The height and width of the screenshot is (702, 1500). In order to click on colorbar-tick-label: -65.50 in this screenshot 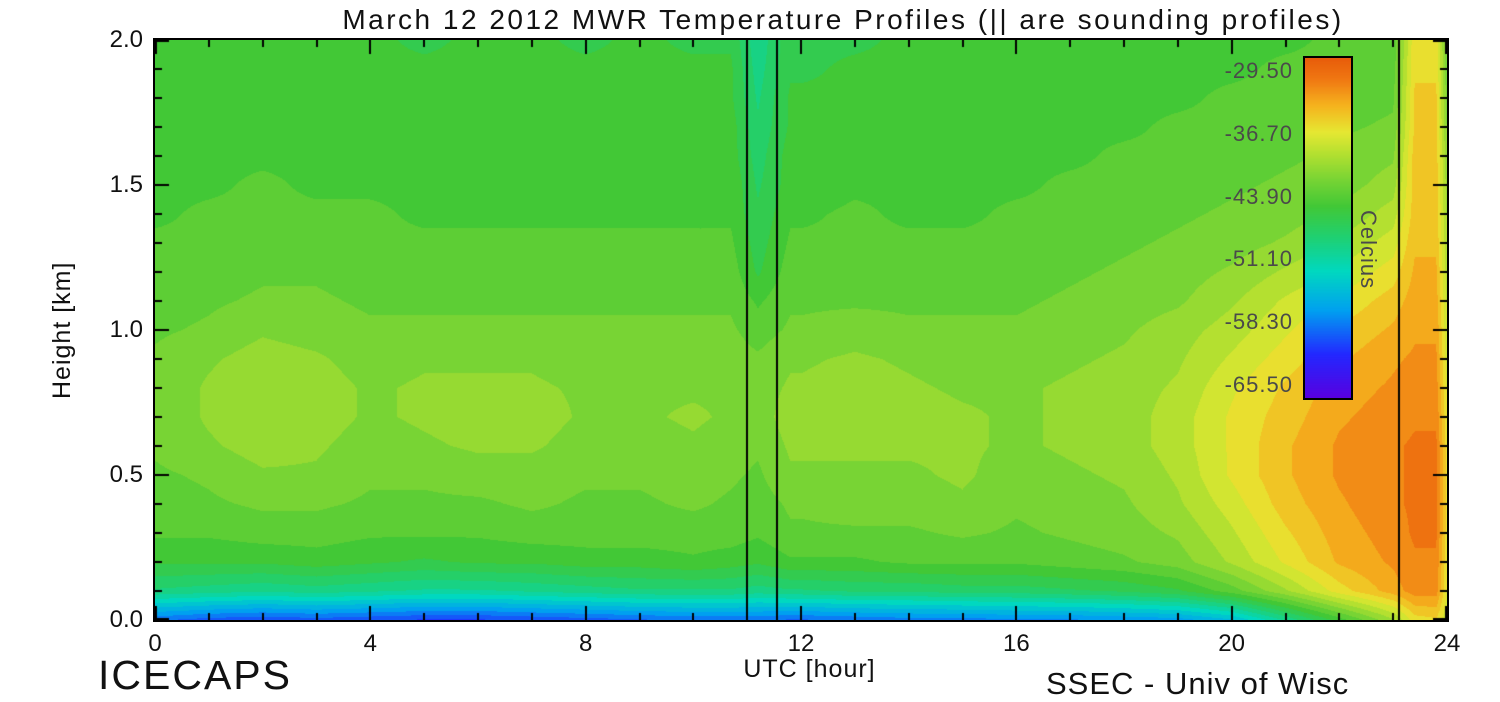, I will do `click(1258, 384)`.